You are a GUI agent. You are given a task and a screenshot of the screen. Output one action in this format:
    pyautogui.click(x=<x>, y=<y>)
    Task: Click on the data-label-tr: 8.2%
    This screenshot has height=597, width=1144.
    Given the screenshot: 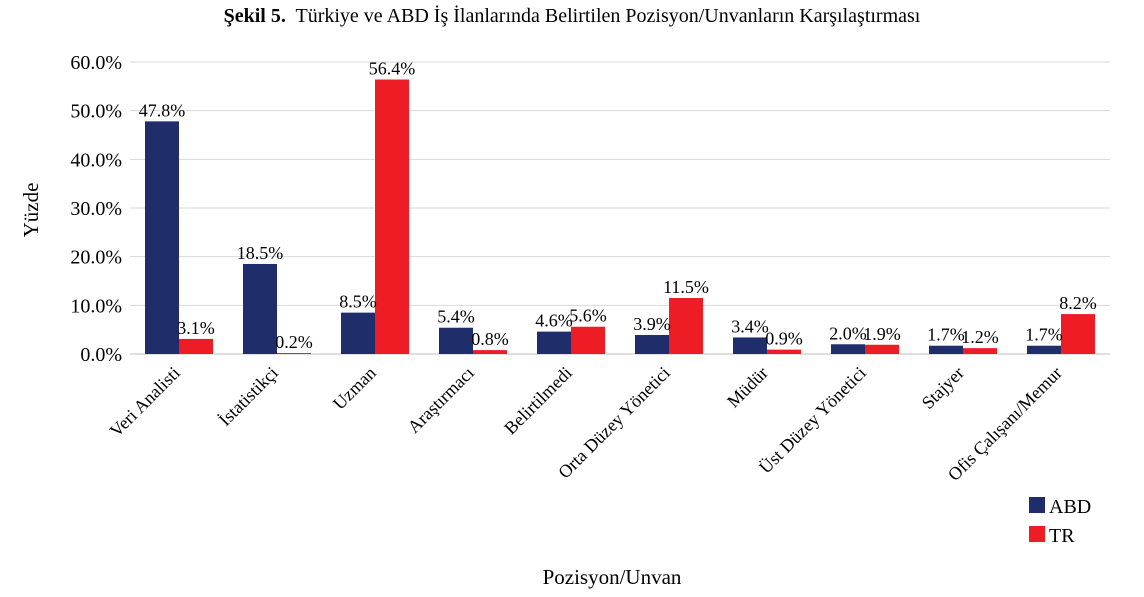 What is the action you would take?
    pyautogui.click(x=1078, y=303)
    